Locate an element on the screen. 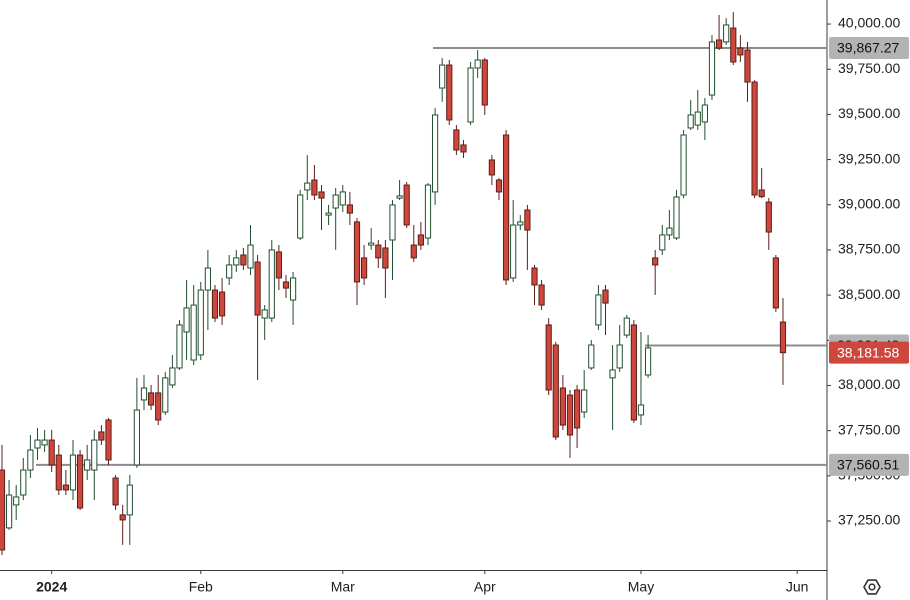 The height and width of the screenshot is (600, 910). y-tick-label: 38,750.00 is located at coordinates (869, 249).